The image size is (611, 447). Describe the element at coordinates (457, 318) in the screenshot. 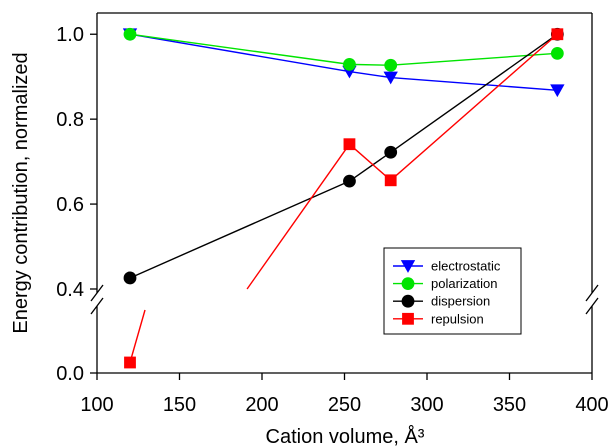

I see `legend-label: repulsion` at that location.